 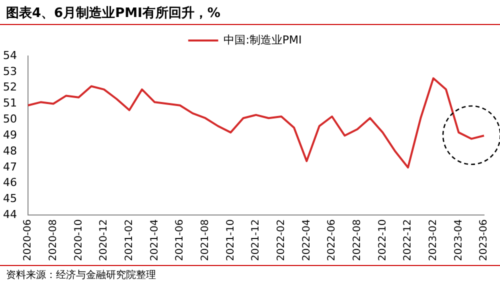 What do you see at coordinates (28, 240) in the screenshot?
I see `x-tick-label: 2020-06` at bounding box center [28, 240].